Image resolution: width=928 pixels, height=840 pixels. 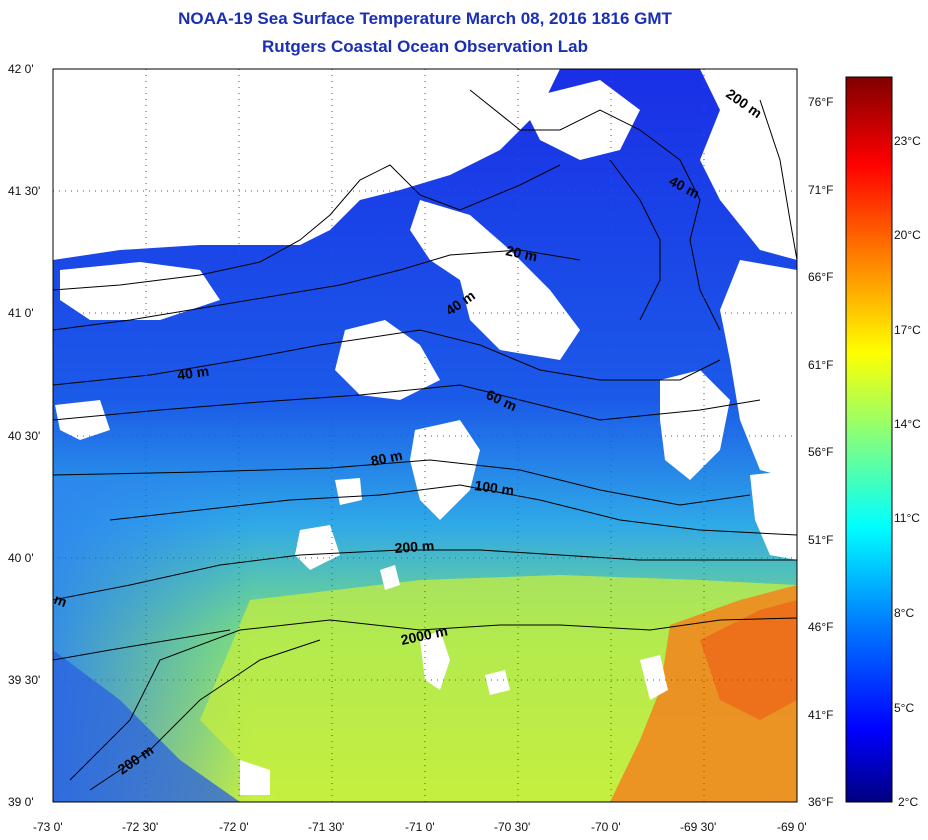 What do you see at coordinates (21, 69) in the screenshot?
I see `lat-label: 42 0'` at bounding box center [21, 69].